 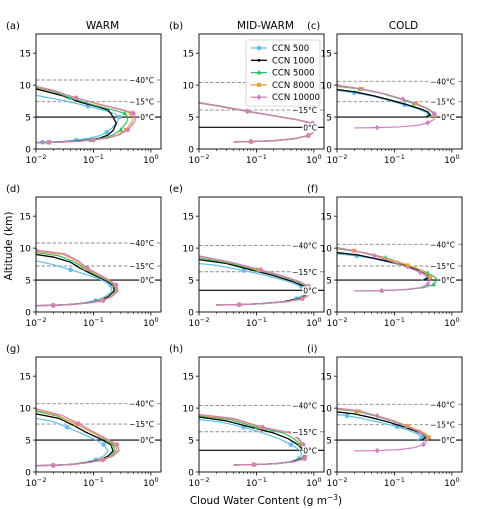 I want to click on x-axis-label-main: Cloud Water Content (g m, so click(x=258, y=501).